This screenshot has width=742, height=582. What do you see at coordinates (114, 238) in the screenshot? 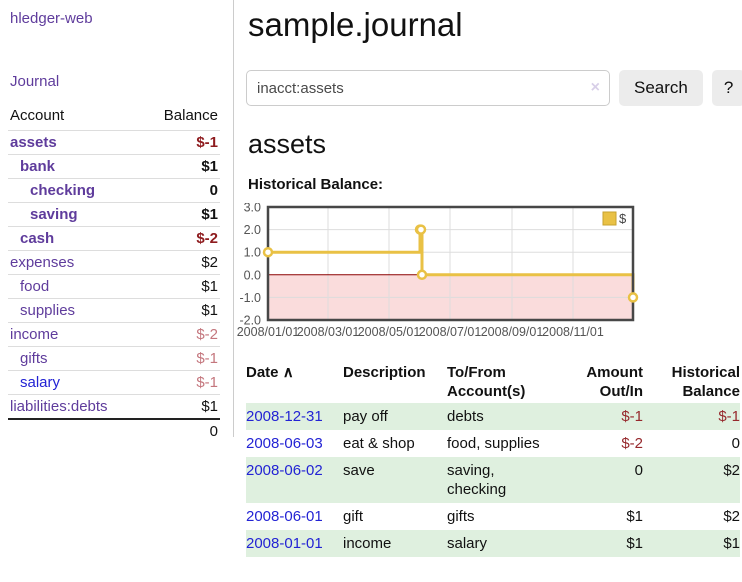
I see `account-row: cash $-2` at bounding box center [114, 238].